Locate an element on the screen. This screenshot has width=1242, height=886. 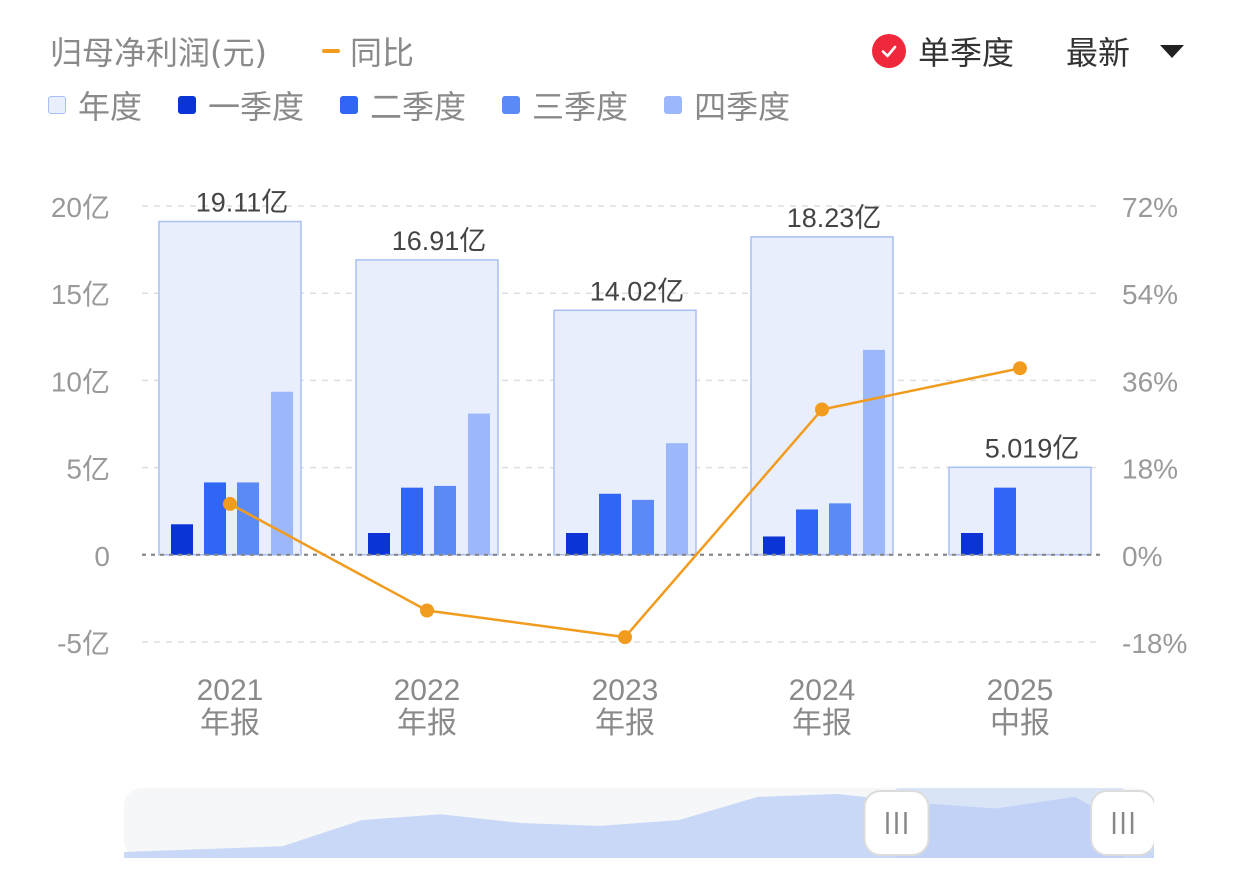
data-label-annual: 5.019亿 is located at coordinates (1032, 448).